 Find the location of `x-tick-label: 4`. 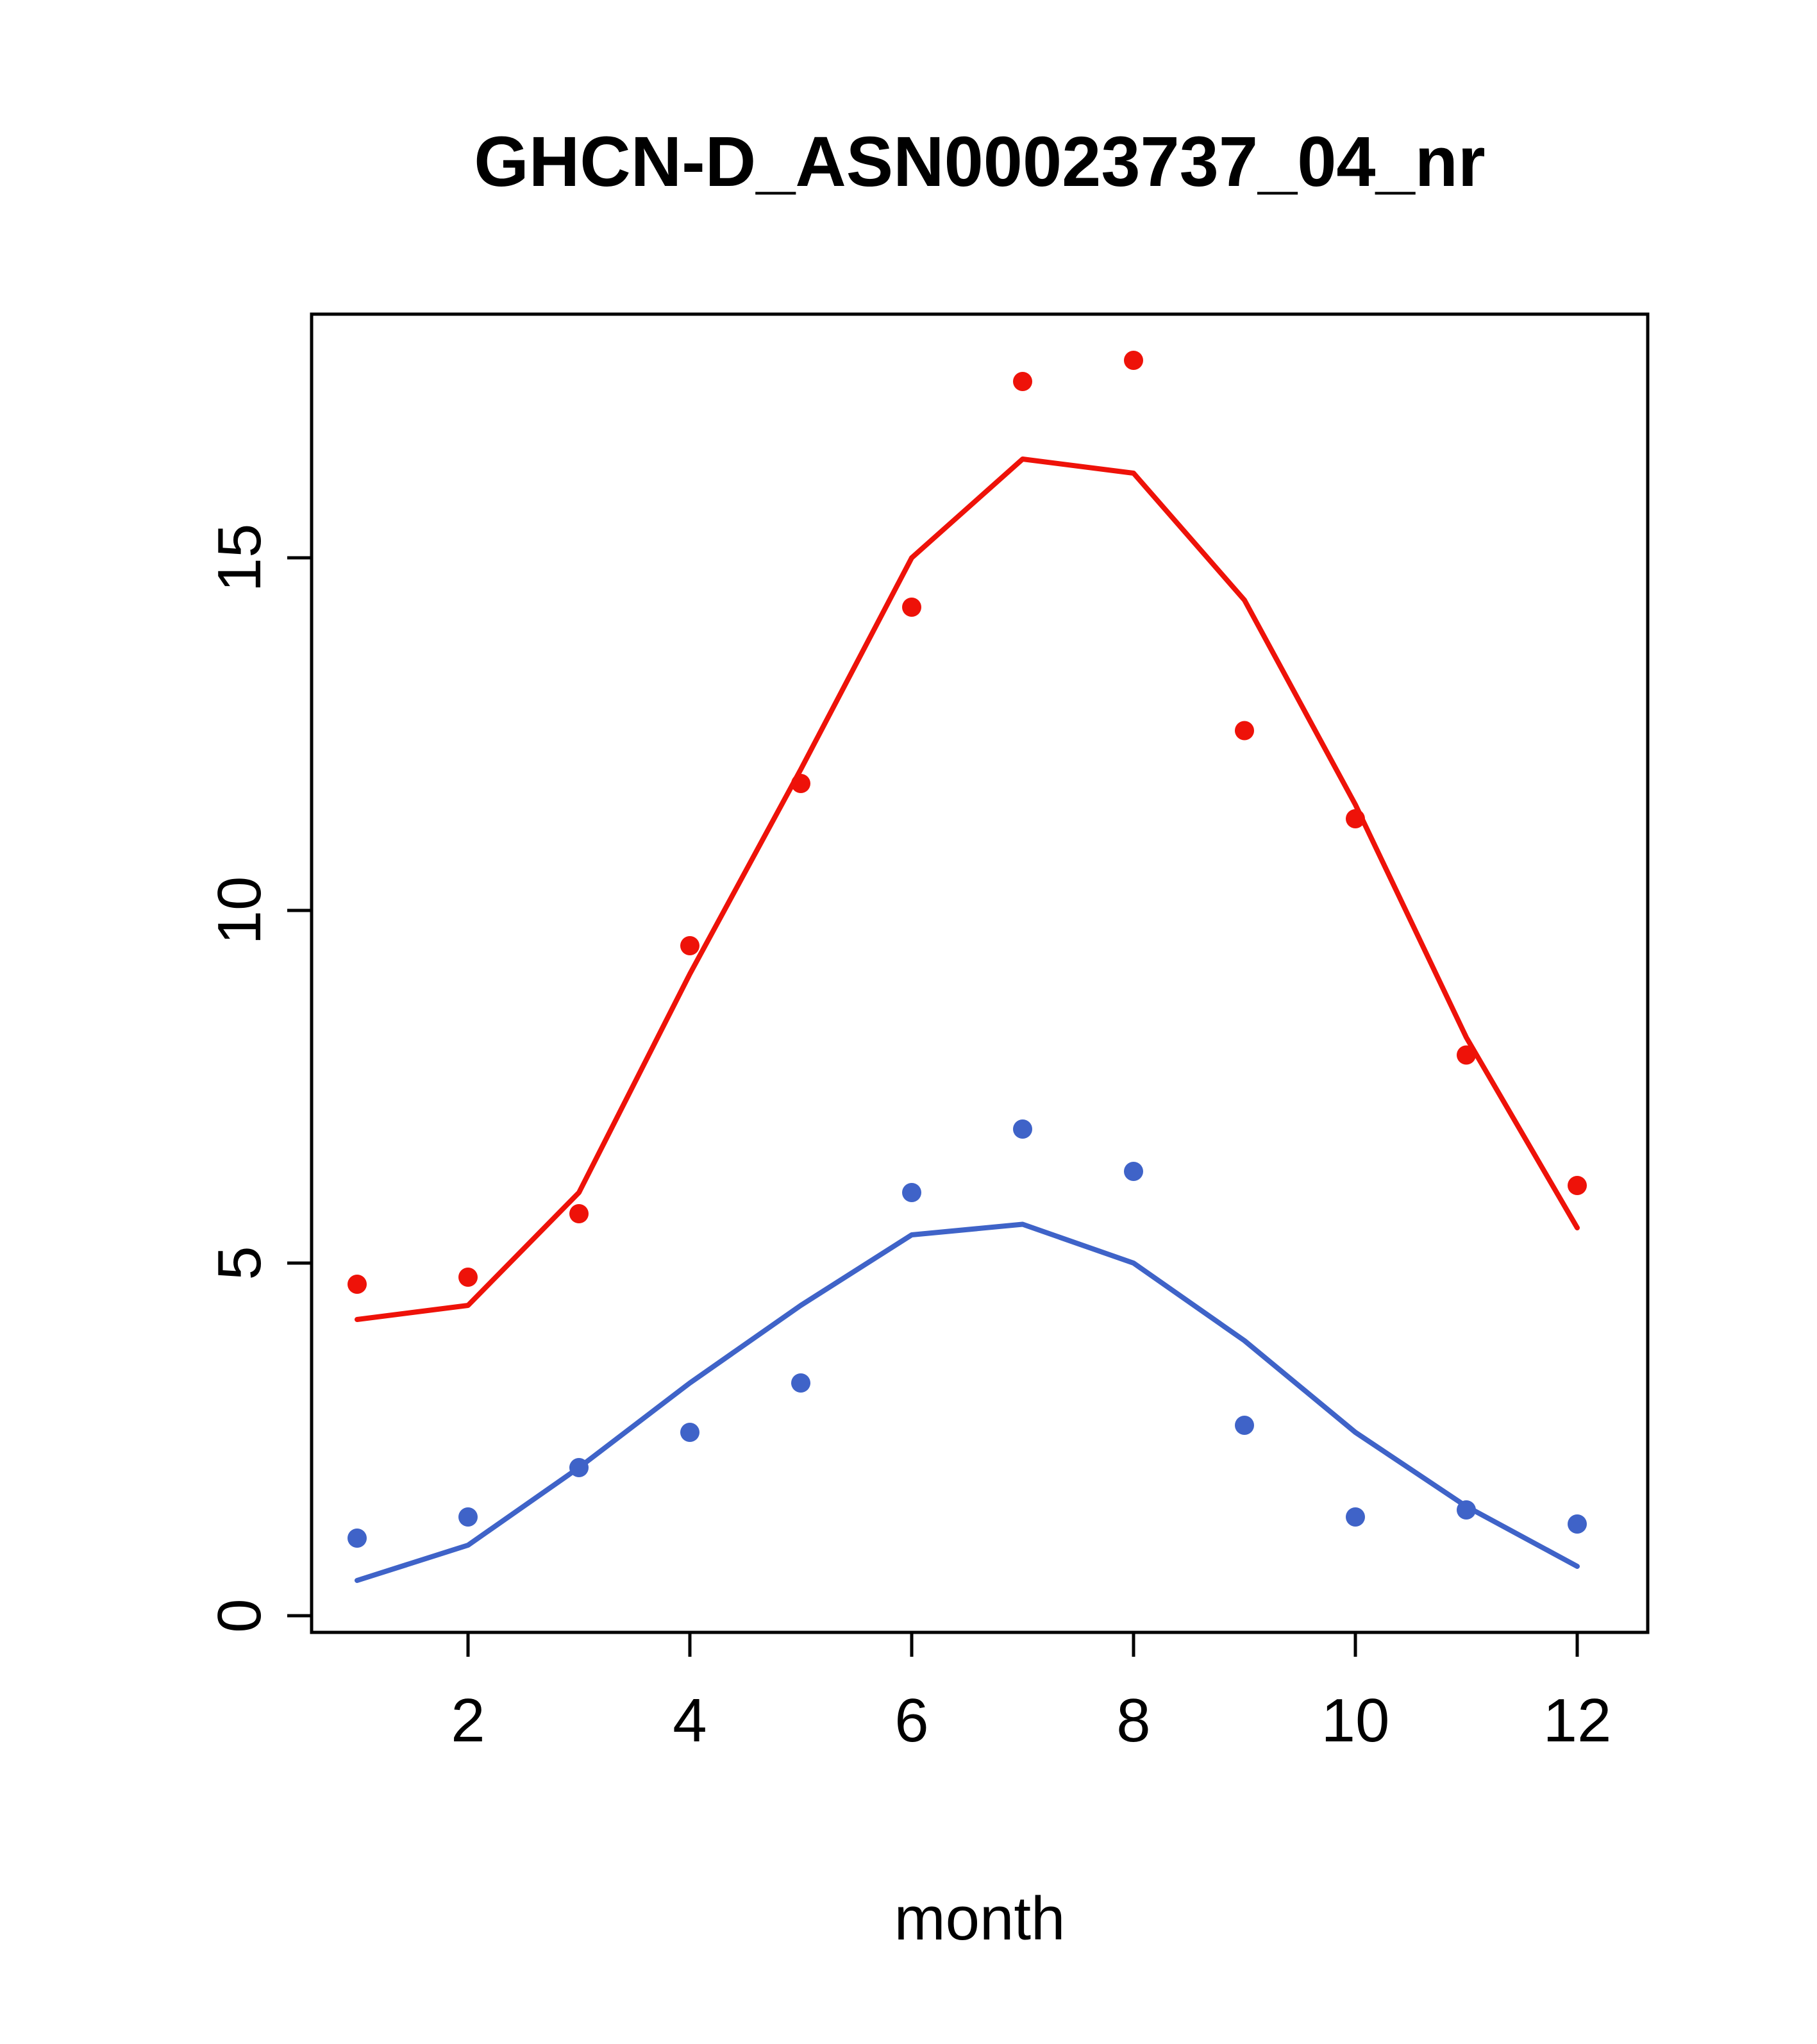

x-tick-label: 4 is located at coordinates (690, 1720).